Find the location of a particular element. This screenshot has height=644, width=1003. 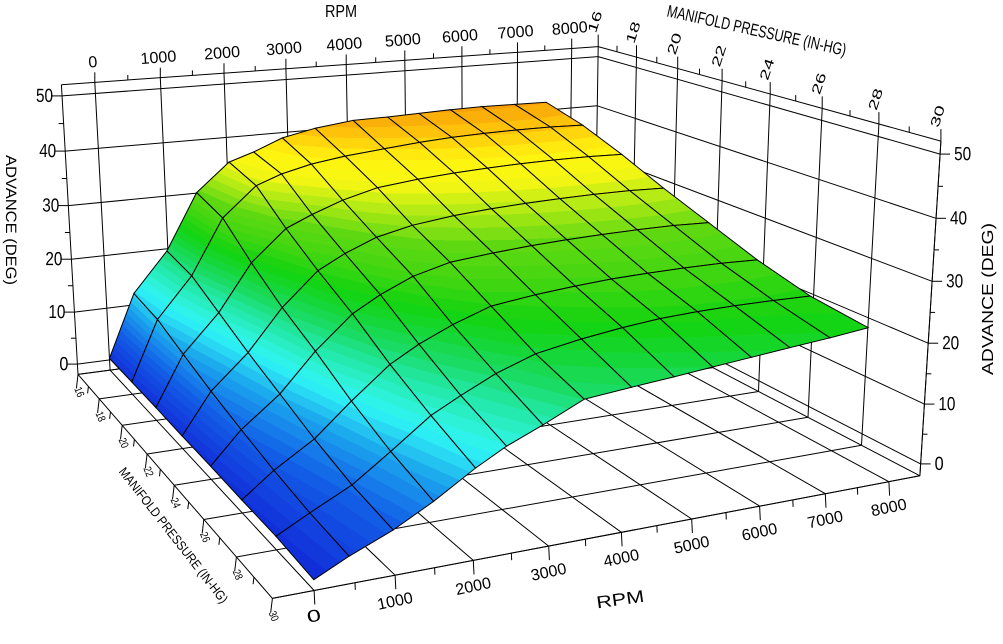

svg-text: RPM is located at coordinates (341, 11).